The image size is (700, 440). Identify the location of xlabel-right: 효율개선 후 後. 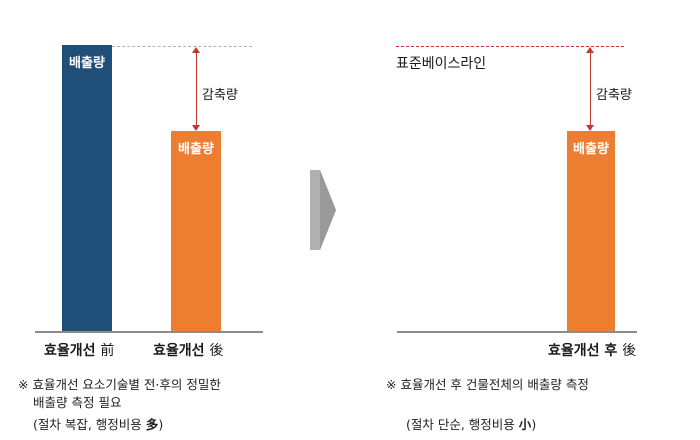
(592, 350).